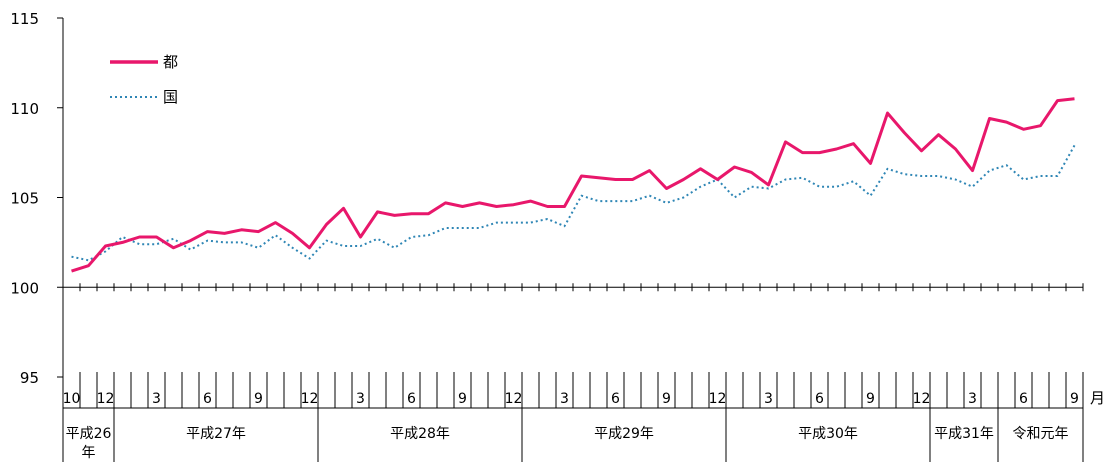  I want to click on legend-label-tokyo: 都, so click(170, 62).